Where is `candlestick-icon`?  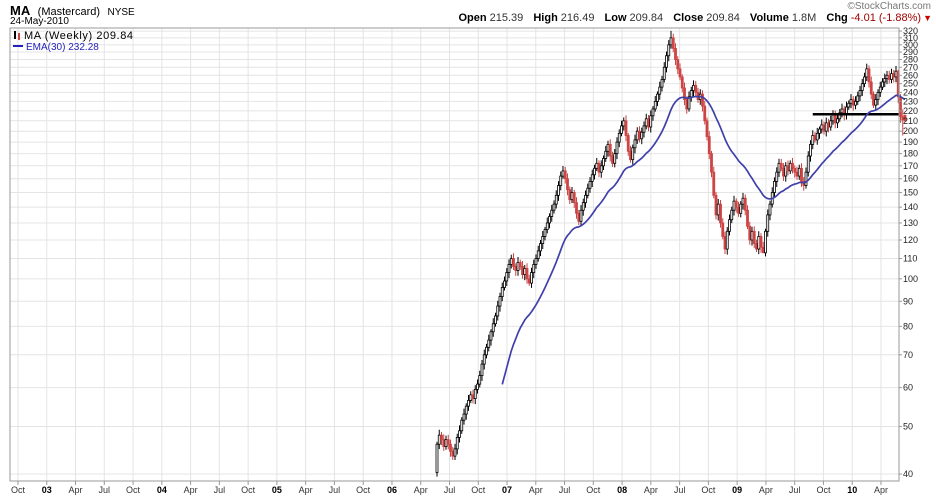
candlestick-icon is located at coordinates (17, 35).